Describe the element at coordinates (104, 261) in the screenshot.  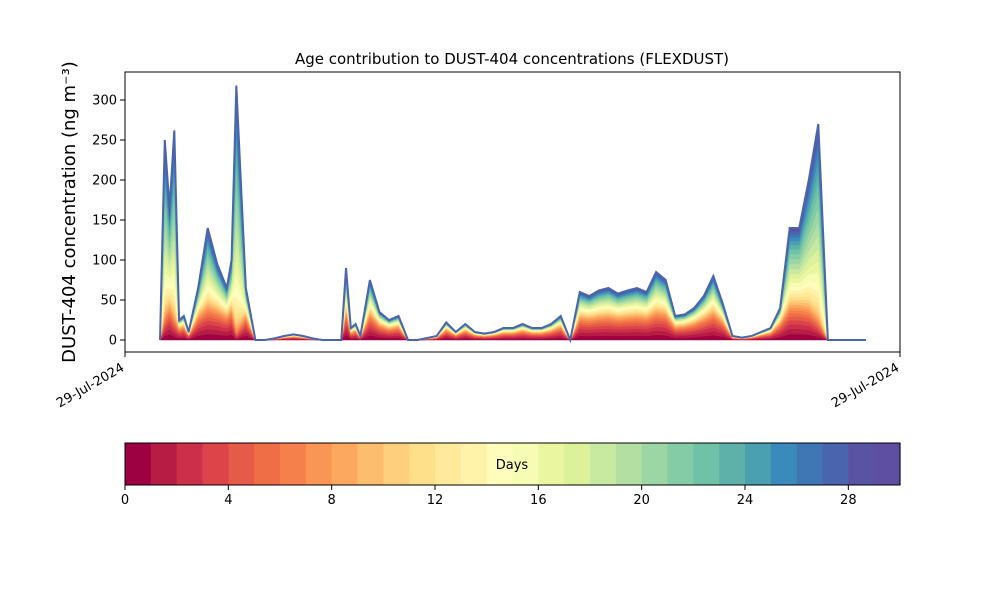
I see `y-tick-label: 100` at that location.